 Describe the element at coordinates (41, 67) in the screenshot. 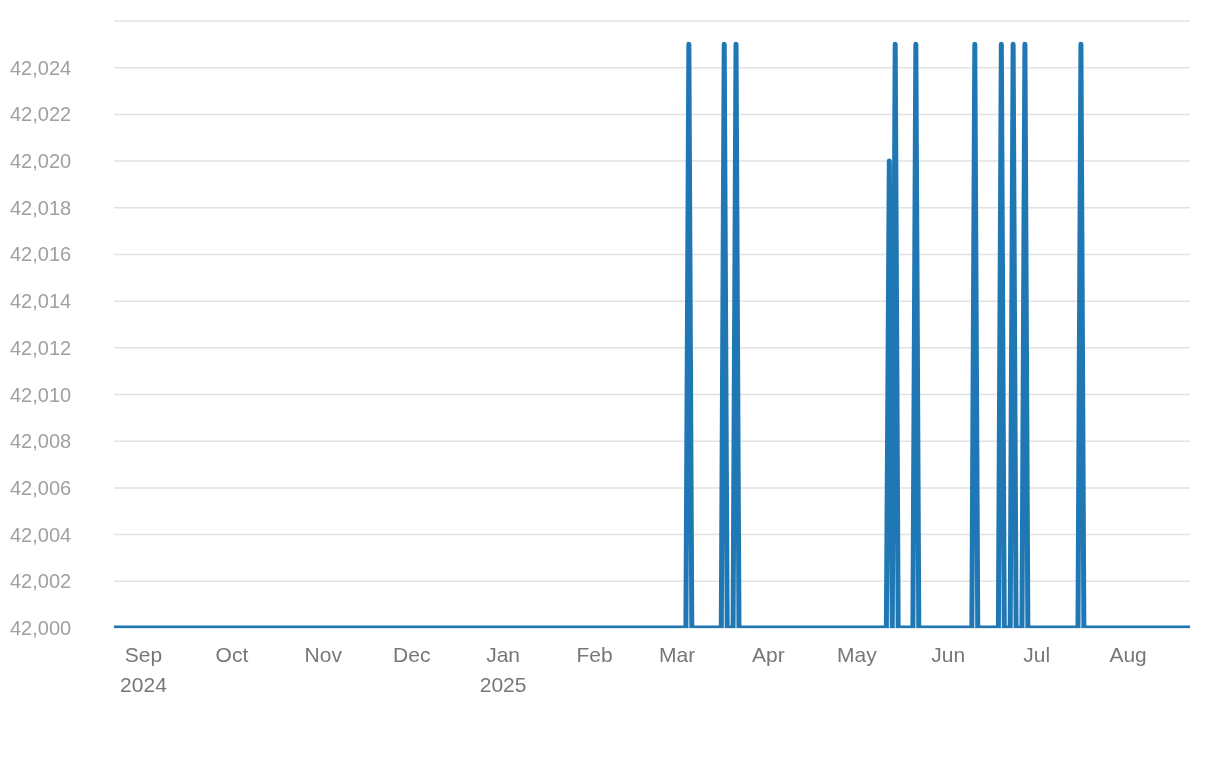

I see `y-tick-label: 42,024` at that location.